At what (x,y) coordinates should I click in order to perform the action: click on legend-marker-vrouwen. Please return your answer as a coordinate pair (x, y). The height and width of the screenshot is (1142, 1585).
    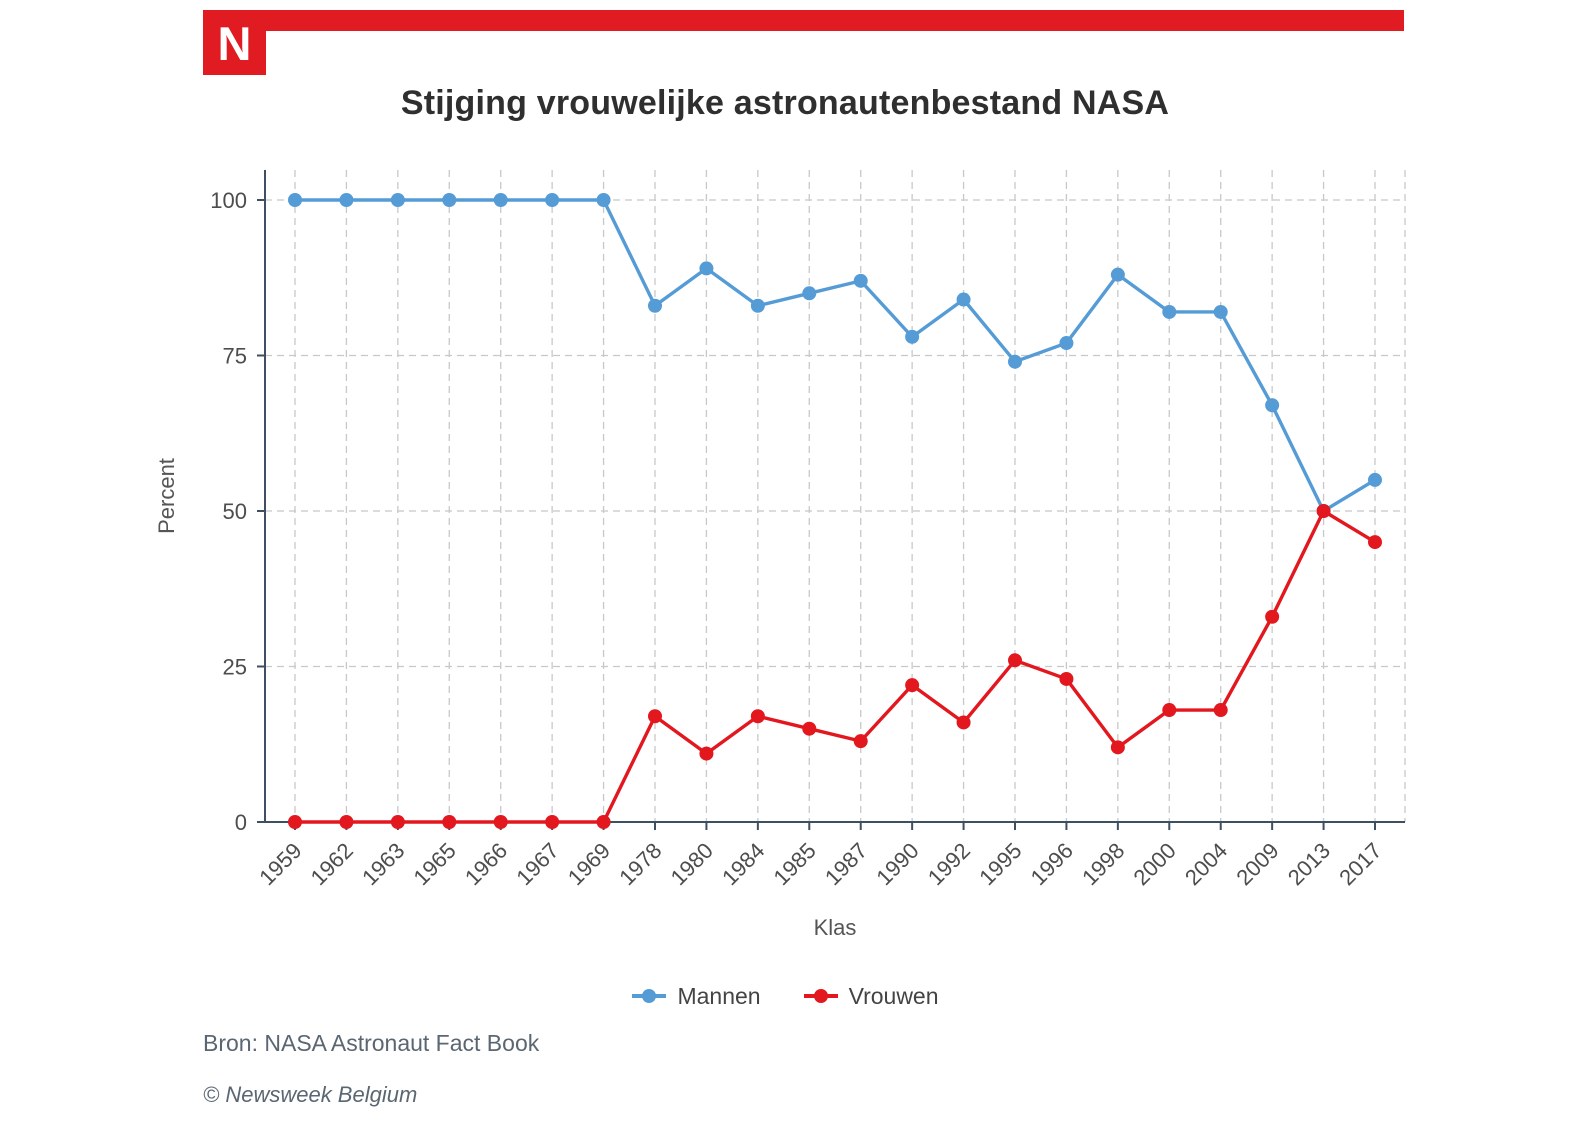
    Looking at the image, I should click on (820, 996).